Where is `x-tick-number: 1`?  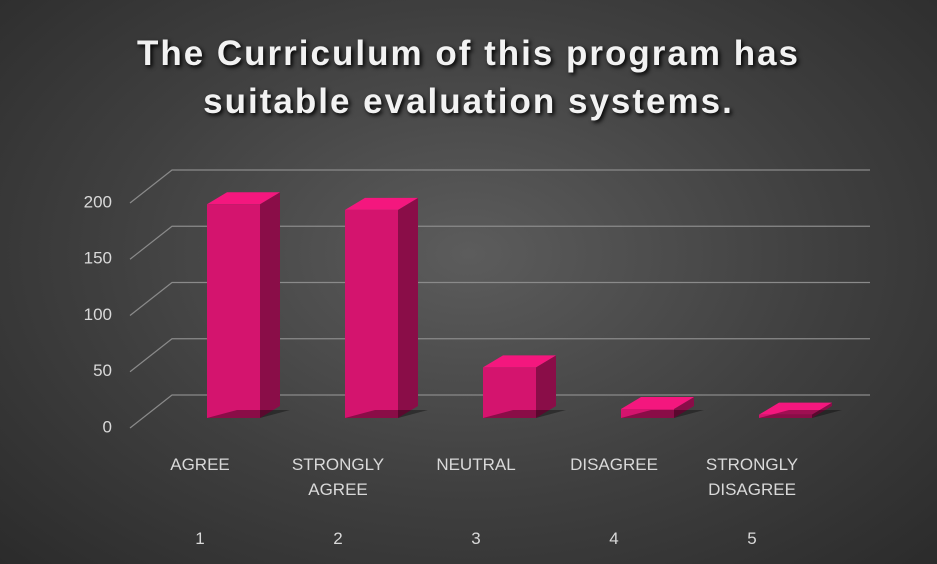
x-tick-number: 1 is located at coordinates (200, 538).